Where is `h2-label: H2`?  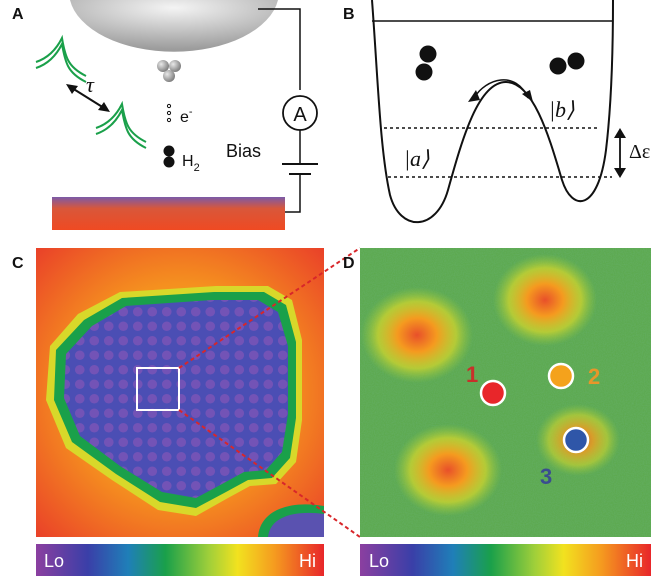 h2-label: H2 is located at coordinates (191, 163).